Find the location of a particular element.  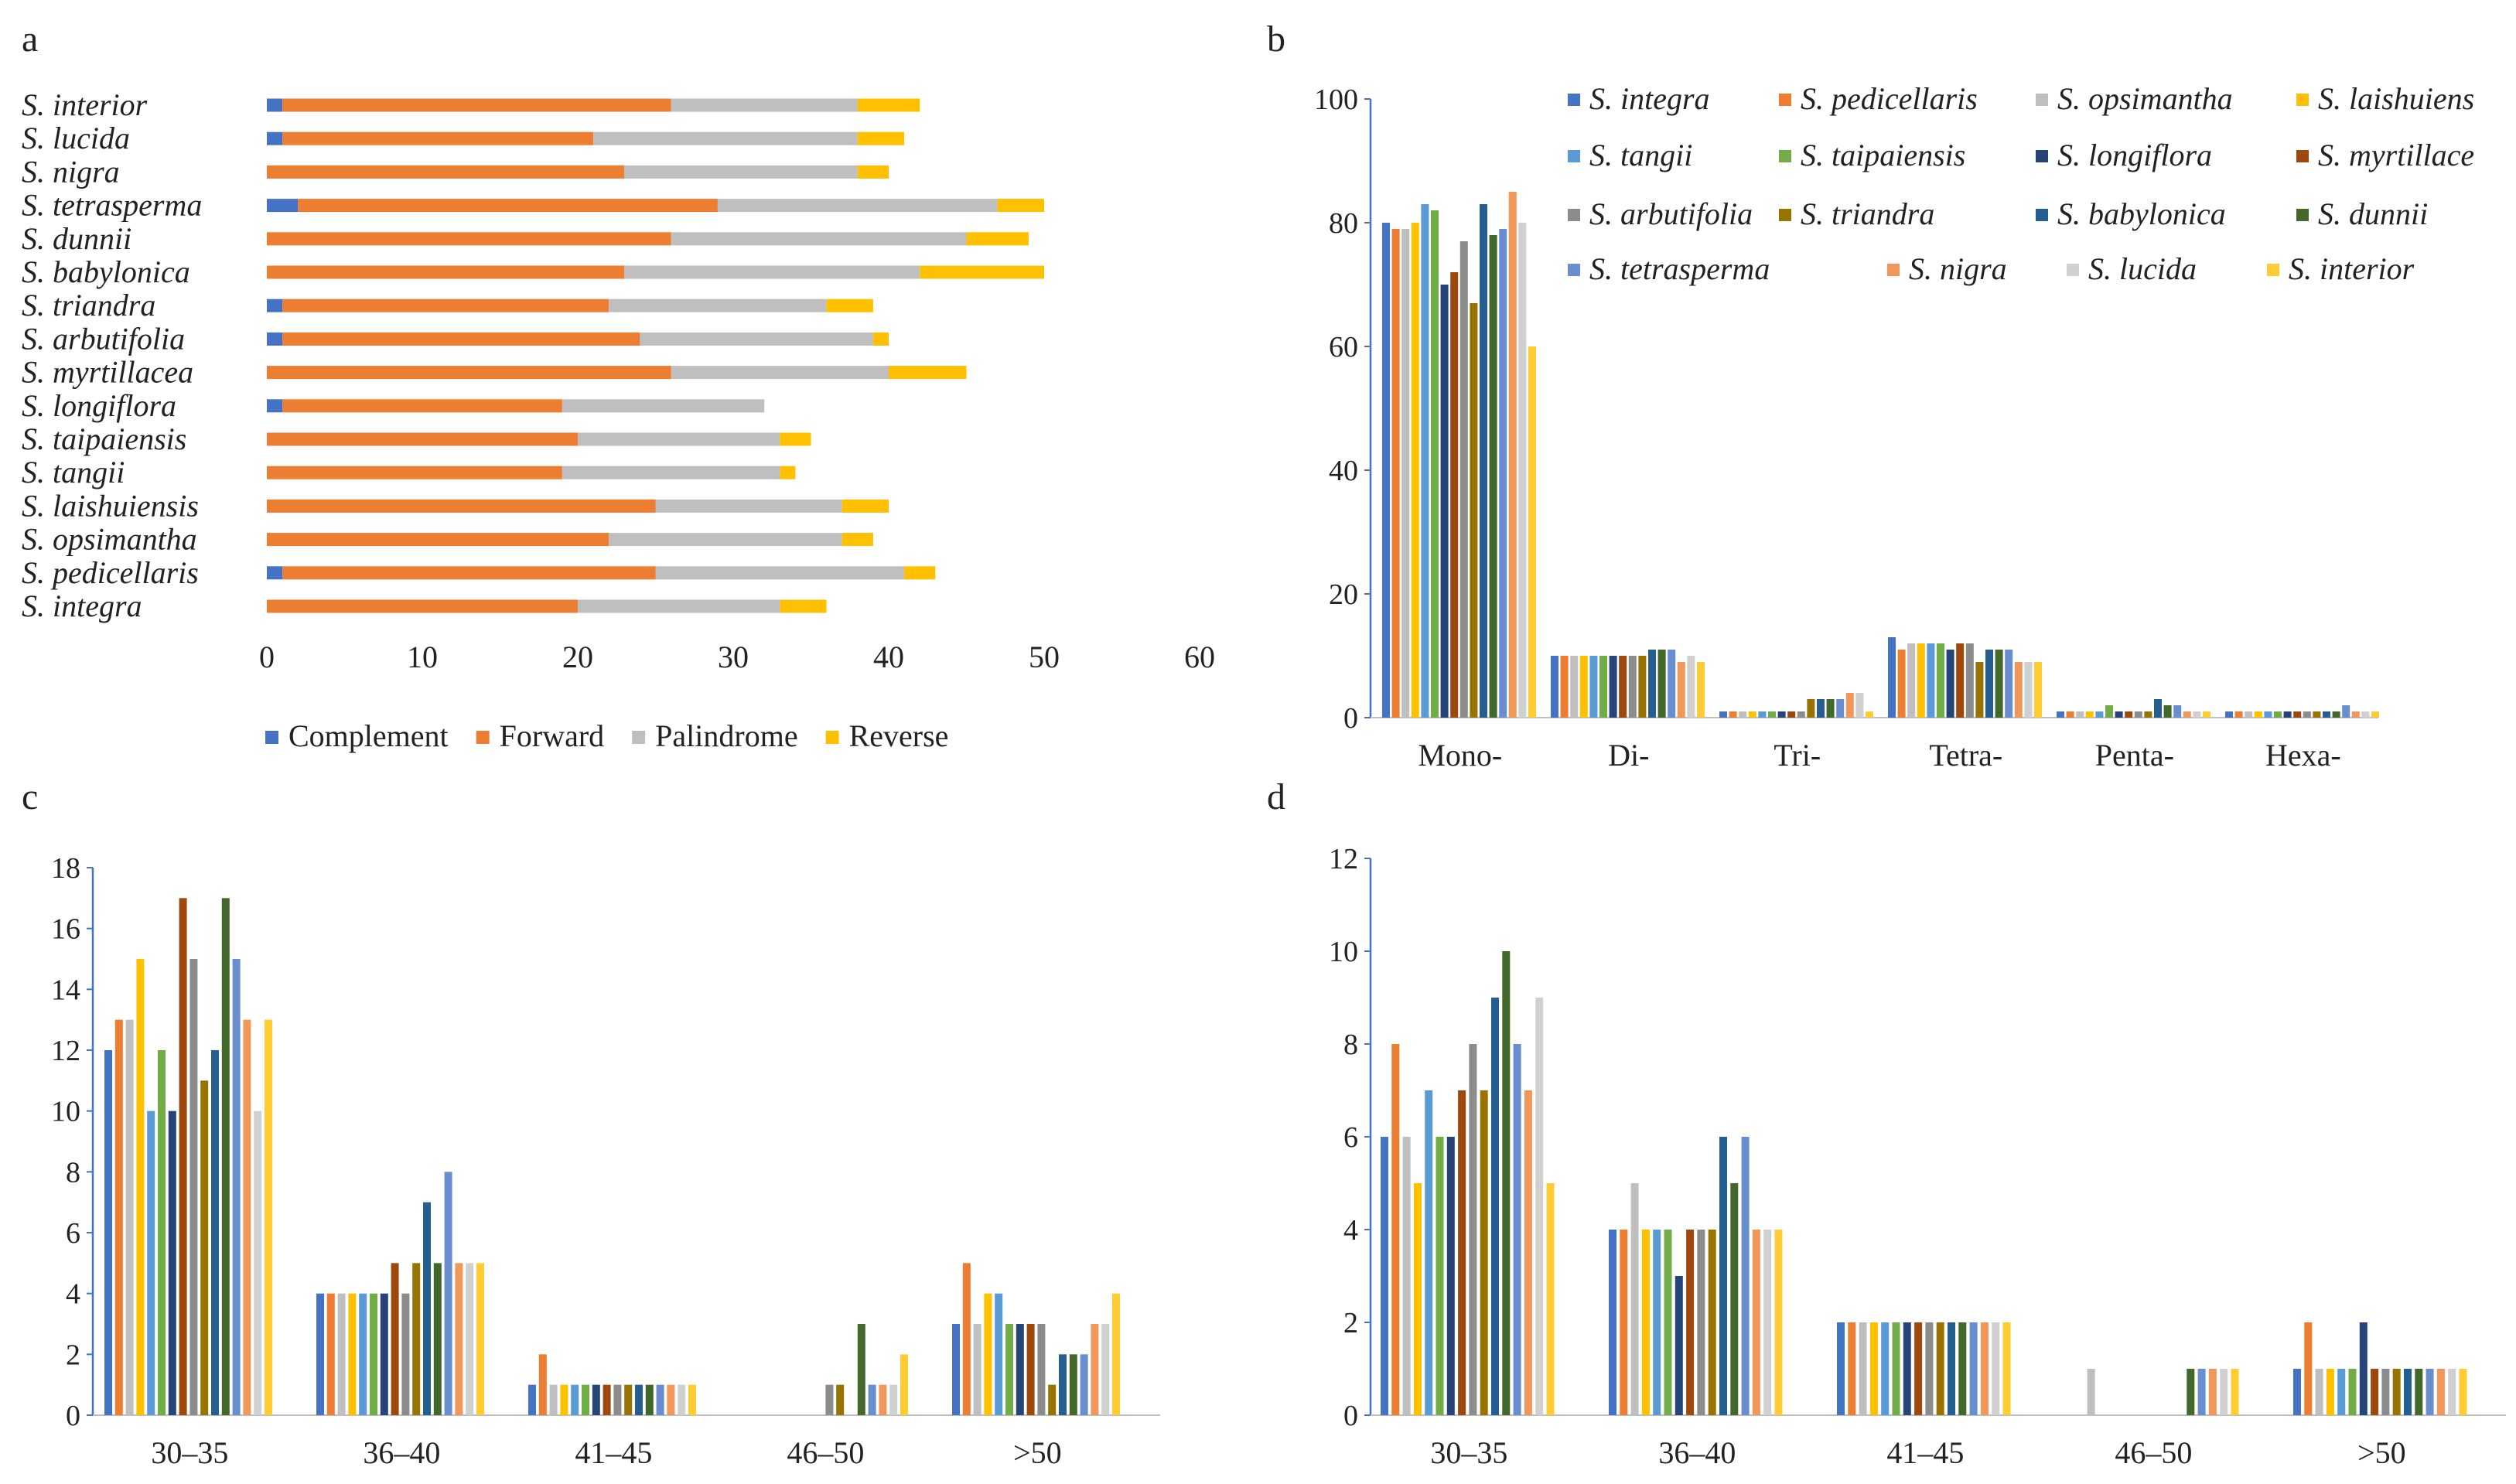

legend-label: S. myrtillace is located at coordinates (2396, 155).